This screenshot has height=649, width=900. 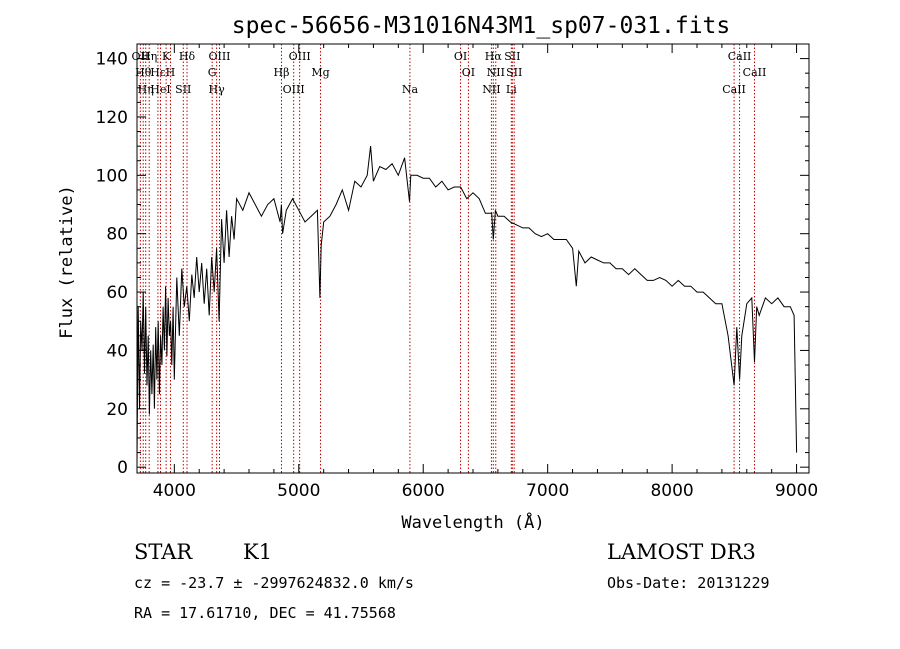 I want to click on y-tick-label: 40, so click(x=117, y=351).